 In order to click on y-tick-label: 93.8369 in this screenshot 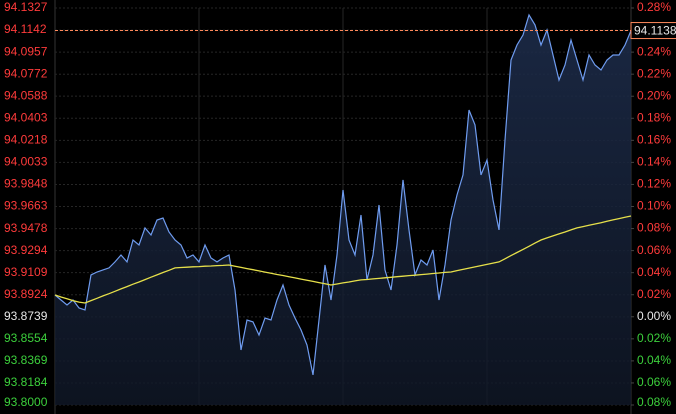, I will do `click(26, 360)`.